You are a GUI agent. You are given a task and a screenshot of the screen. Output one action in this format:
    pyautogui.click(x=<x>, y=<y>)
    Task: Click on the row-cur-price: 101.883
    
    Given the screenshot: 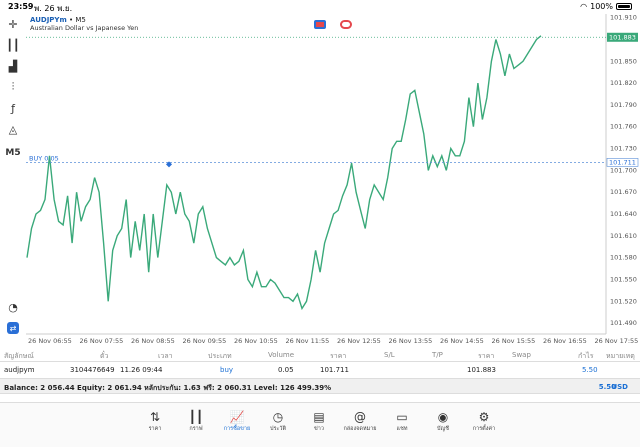 What is the action you would take?
    pyautogui.click(x=481, y=370)
    